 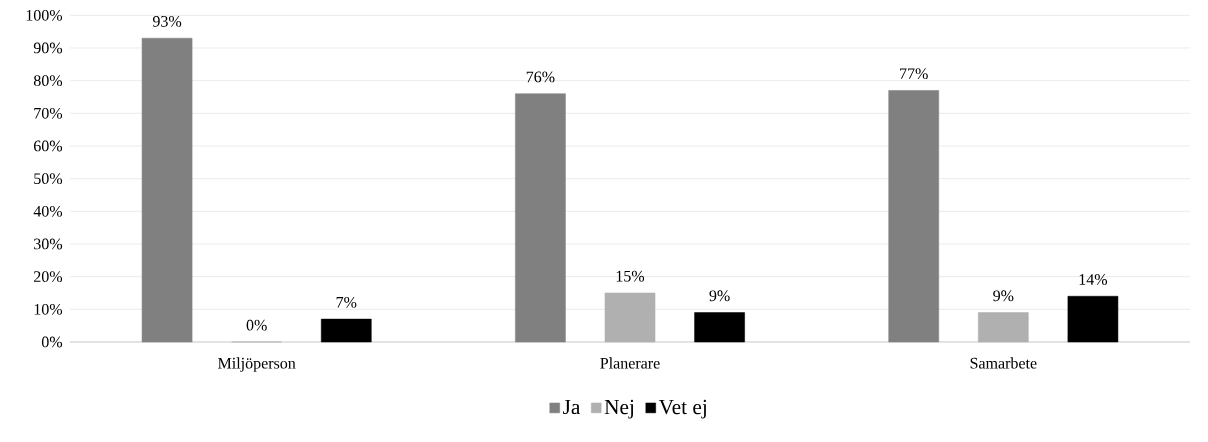 I want to click on data-label: 14%, so click(x=1093, y=279).